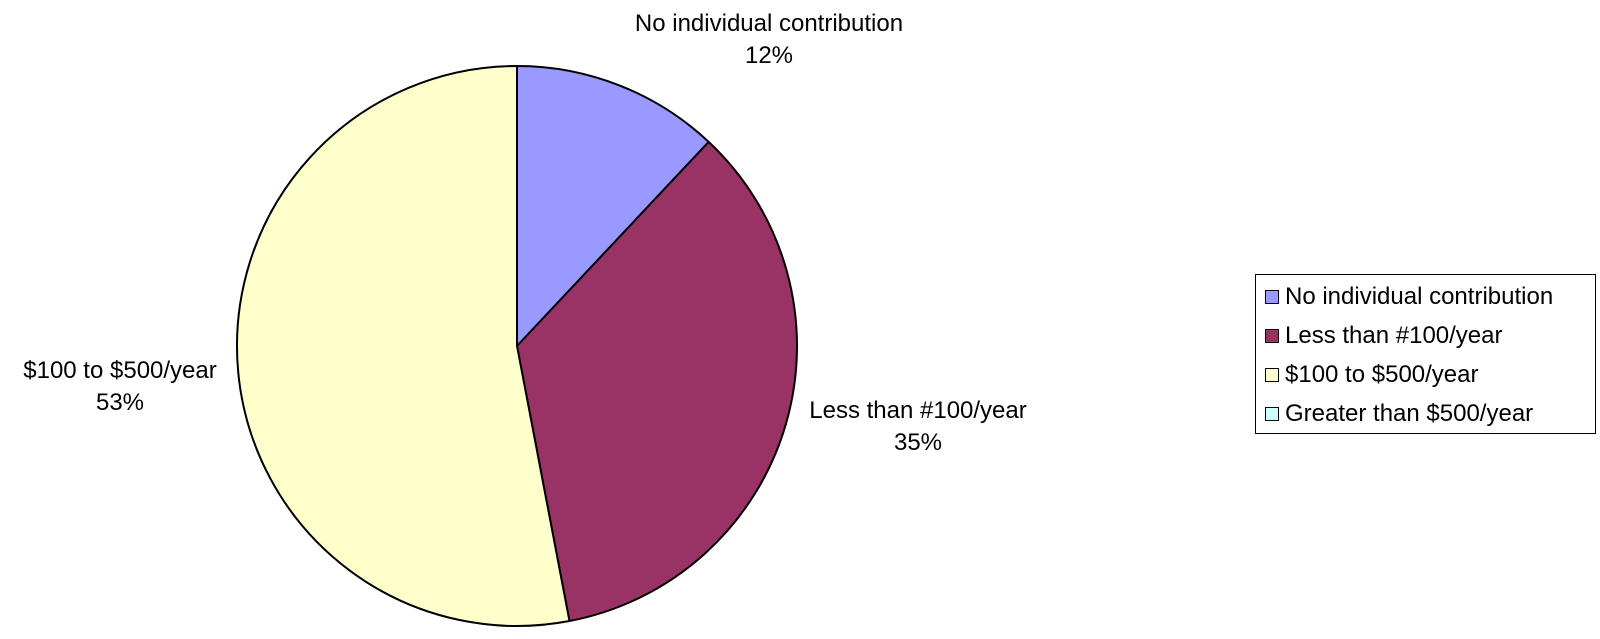  I want to click on legend-item-greater-than-500: Greater than $500/year, so click(1425, 413).